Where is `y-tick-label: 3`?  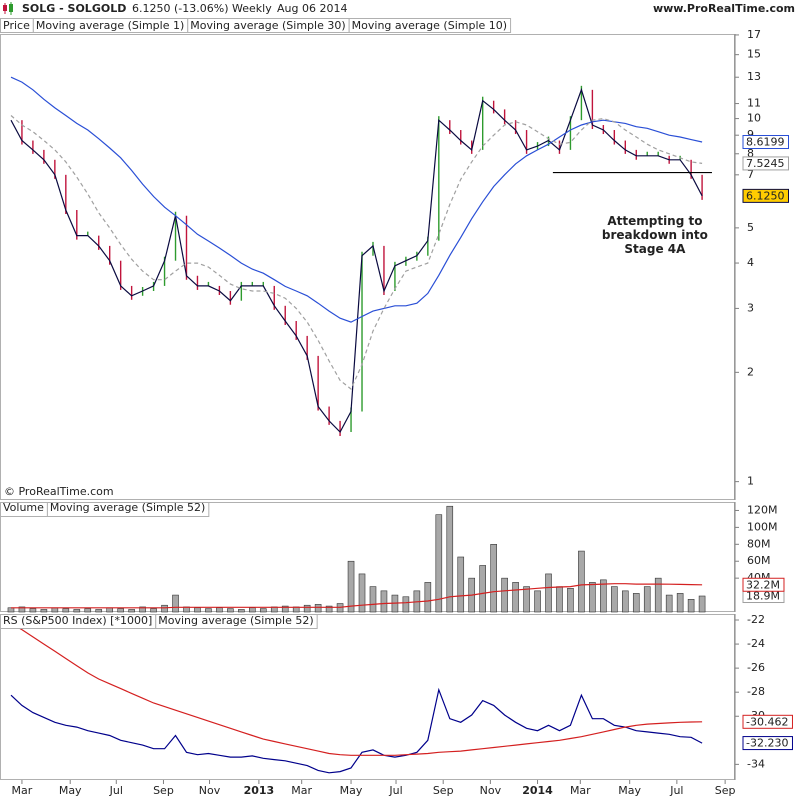
y-tick-label: 3 is located at coordinates (750, 307).